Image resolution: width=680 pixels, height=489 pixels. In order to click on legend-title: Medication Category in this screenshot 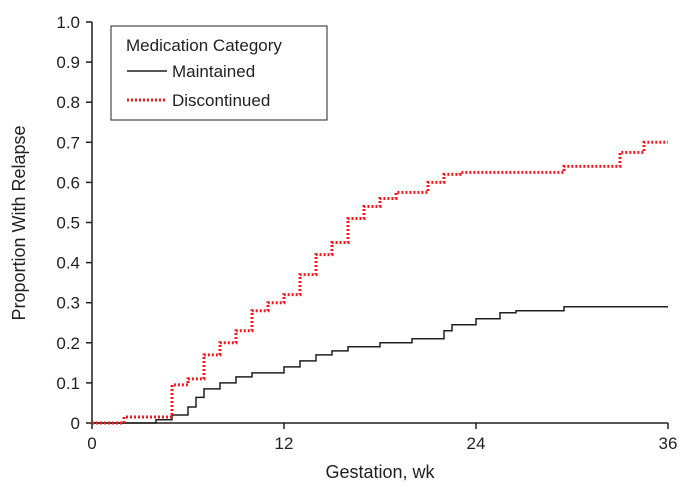, I will do `click(204, 45)`.